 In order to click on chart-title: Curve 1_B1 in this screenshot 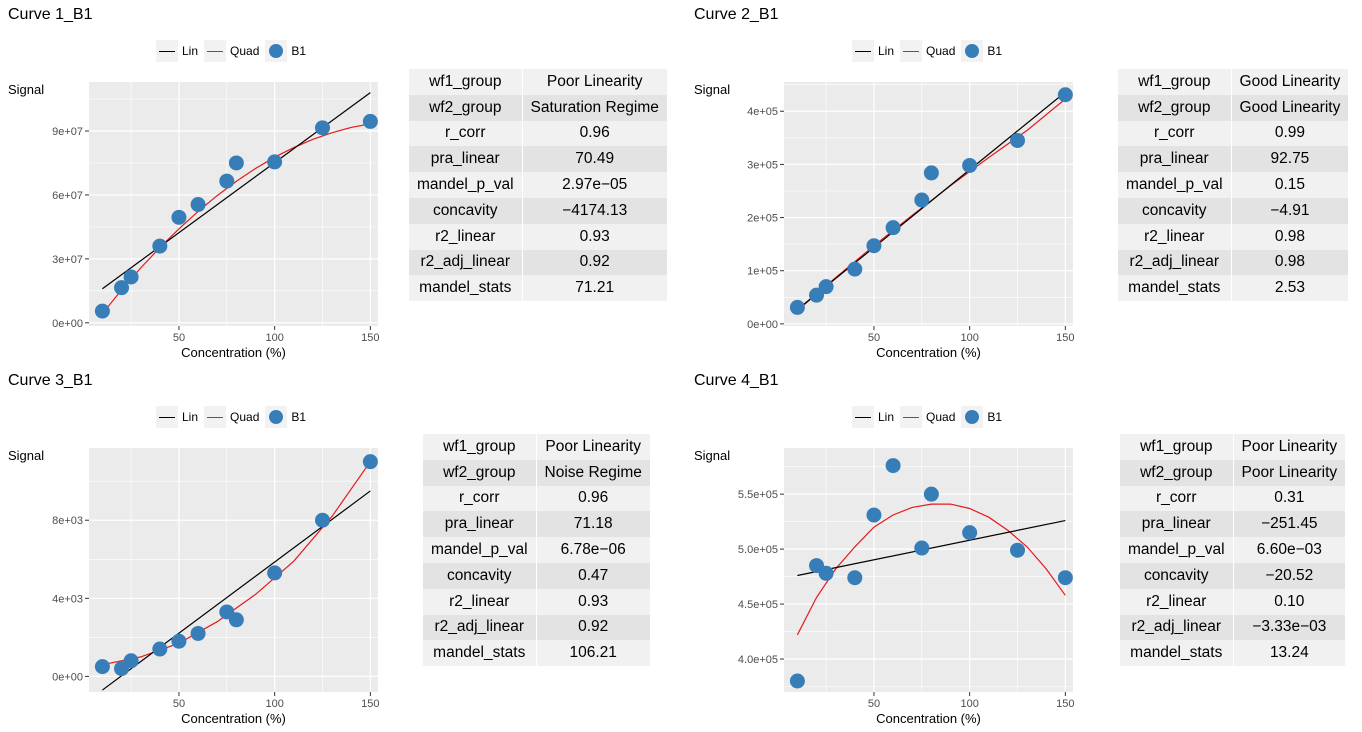, I will do `click(50, 14)`.